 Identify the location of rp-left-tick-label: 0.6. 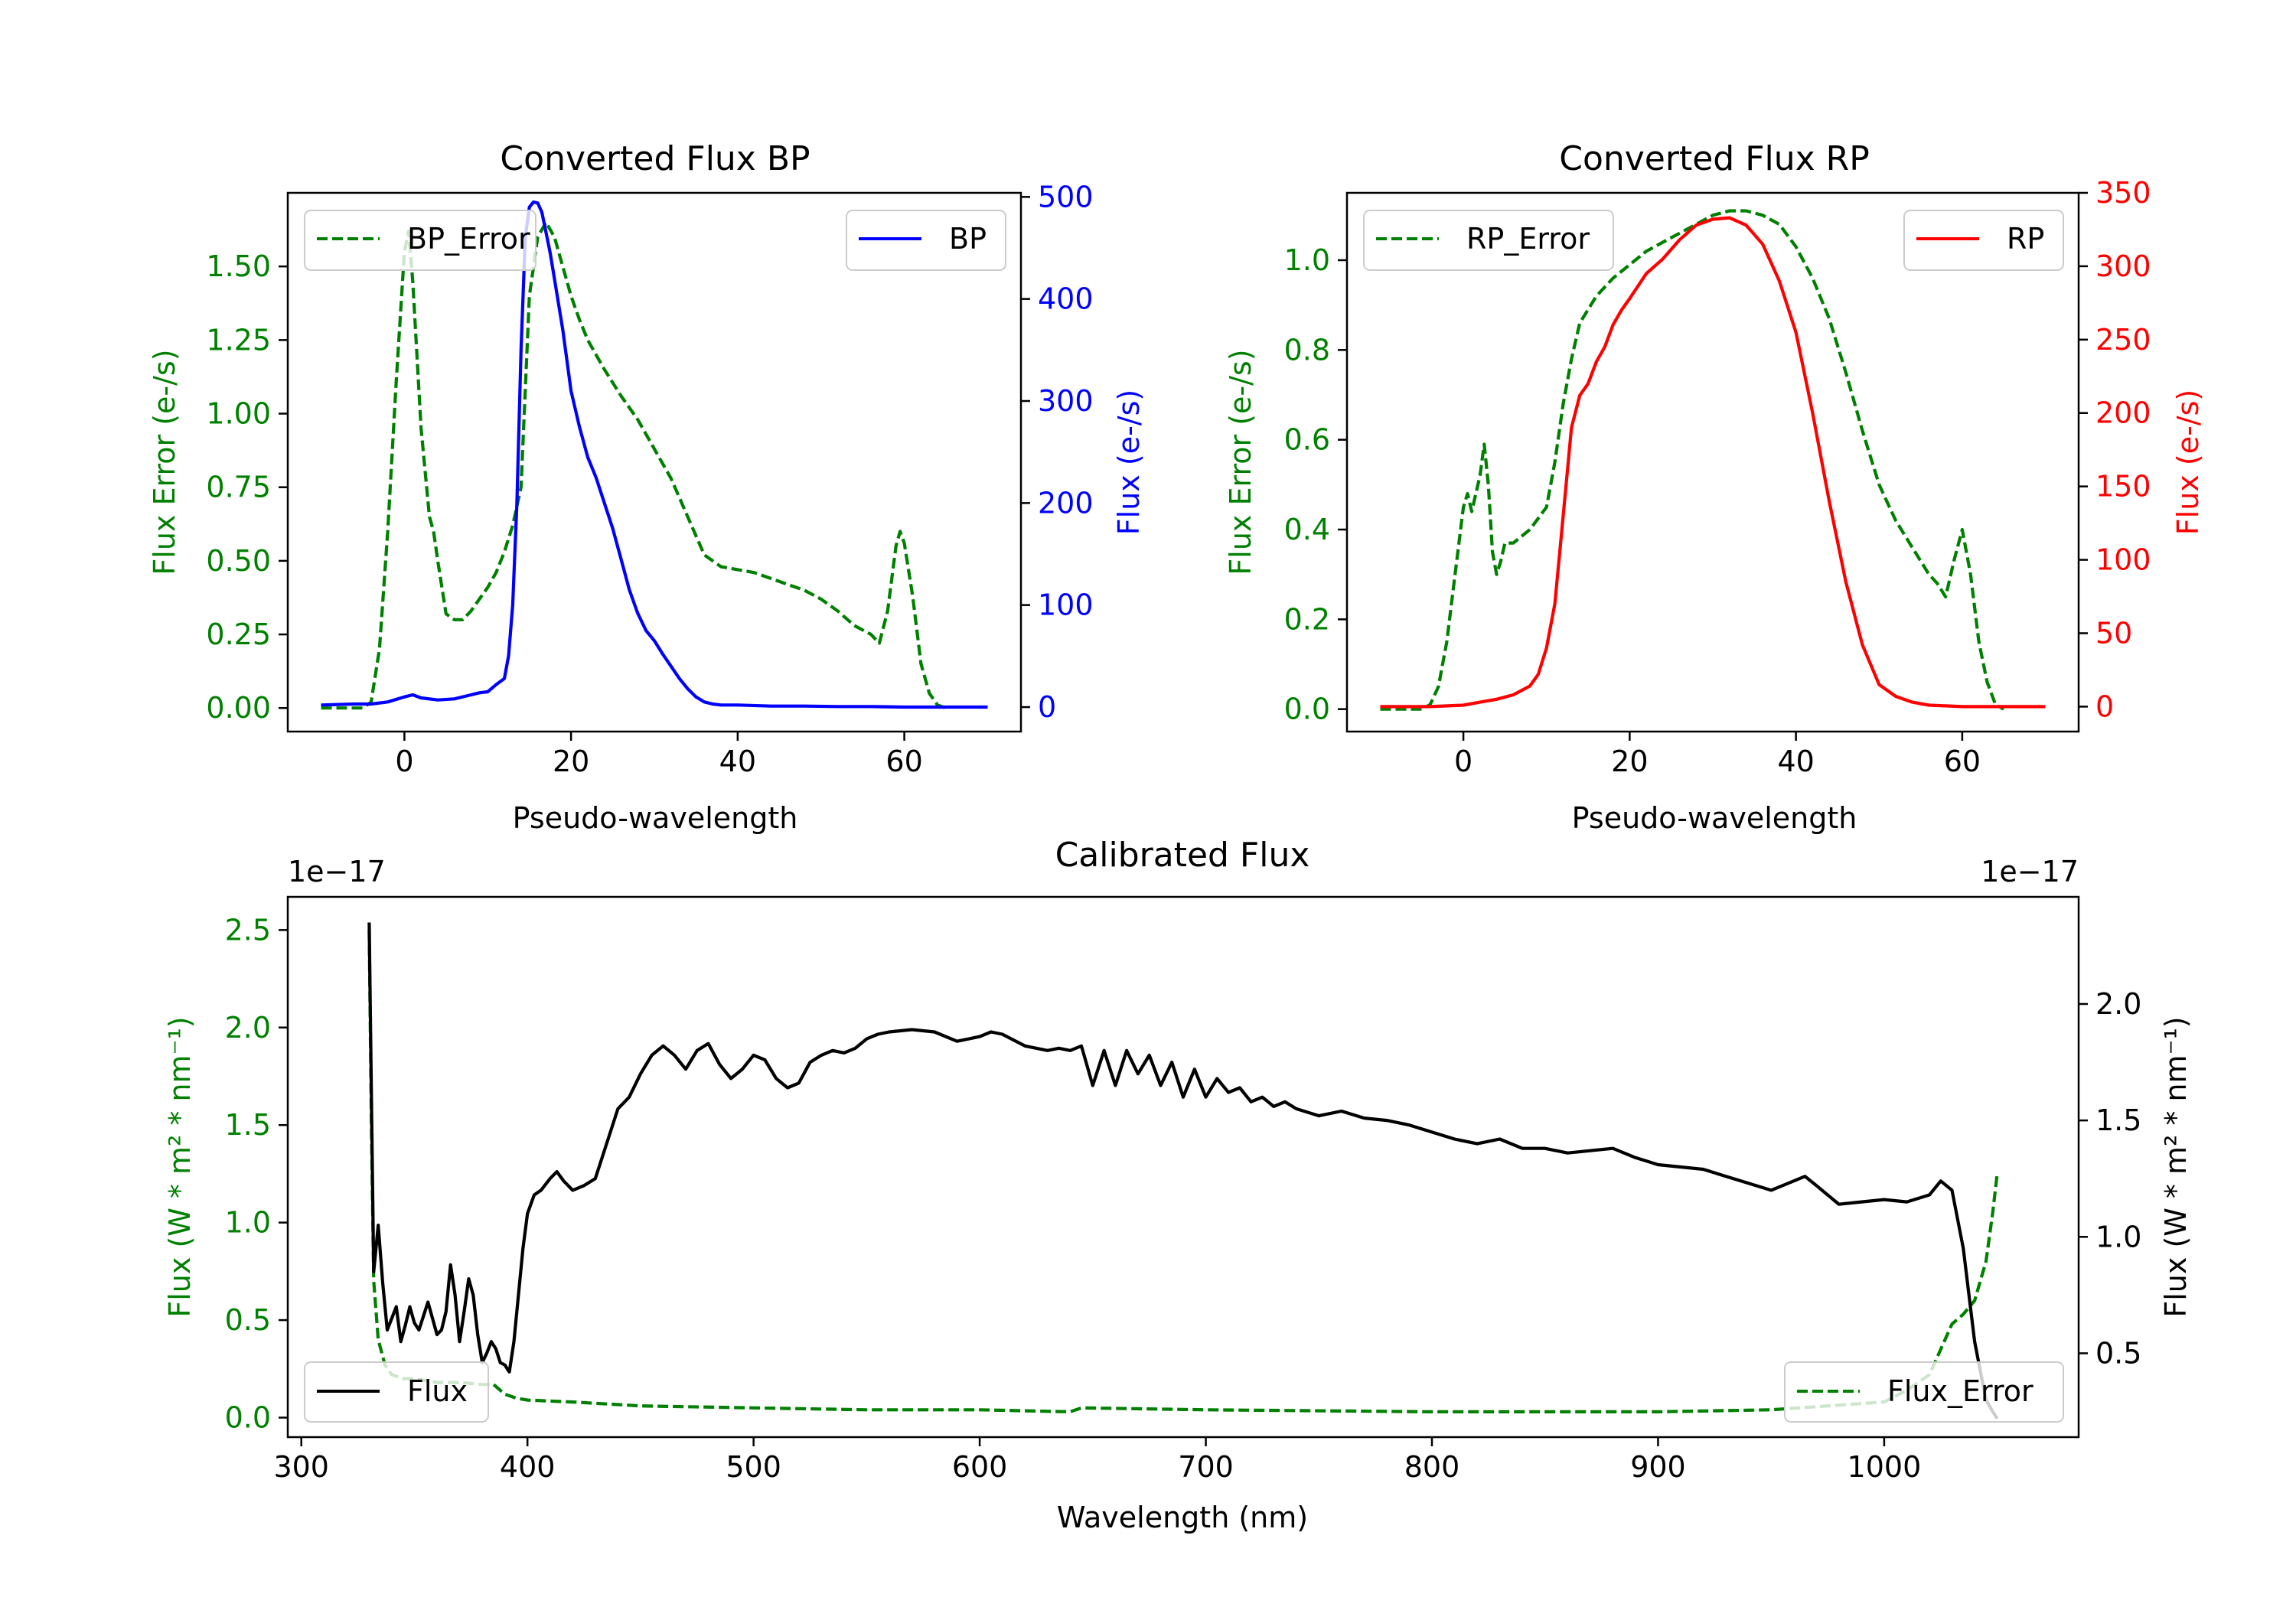
(1307, 440).